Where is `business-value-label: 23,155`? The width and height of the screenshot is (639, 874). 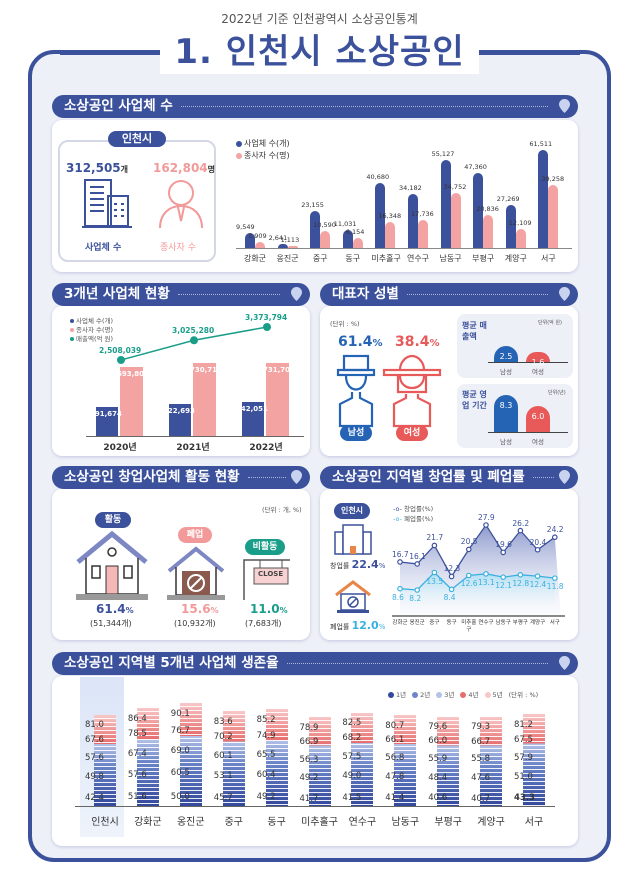 business-value-label: 23,155 is located at coordinates (312, 205).